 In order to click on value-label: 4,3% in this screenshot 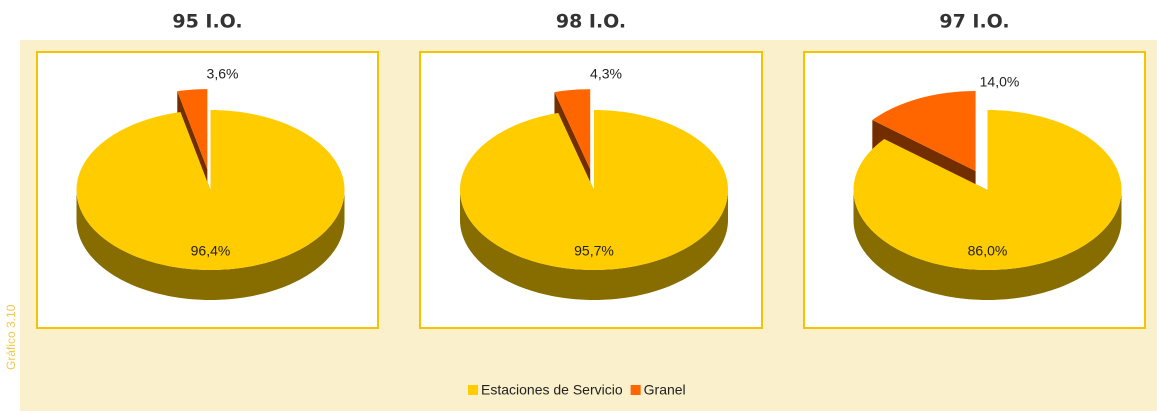, I will do `click(606, 74)`.